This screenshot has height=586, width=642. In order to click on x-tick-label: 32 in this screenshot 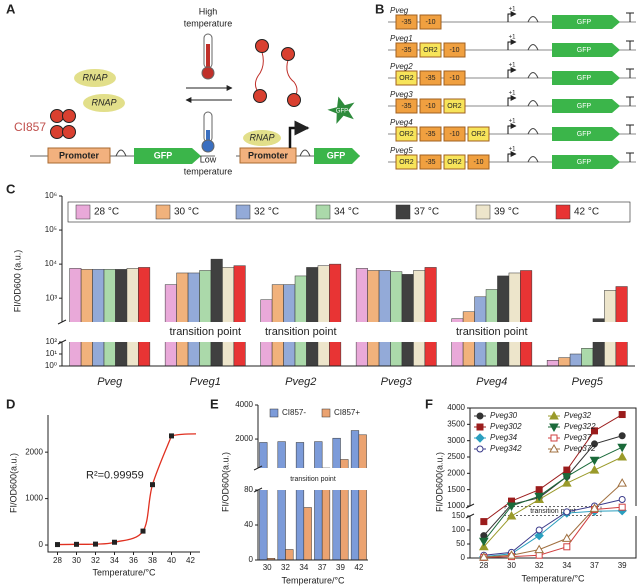, I will do `click(285, 567)`.